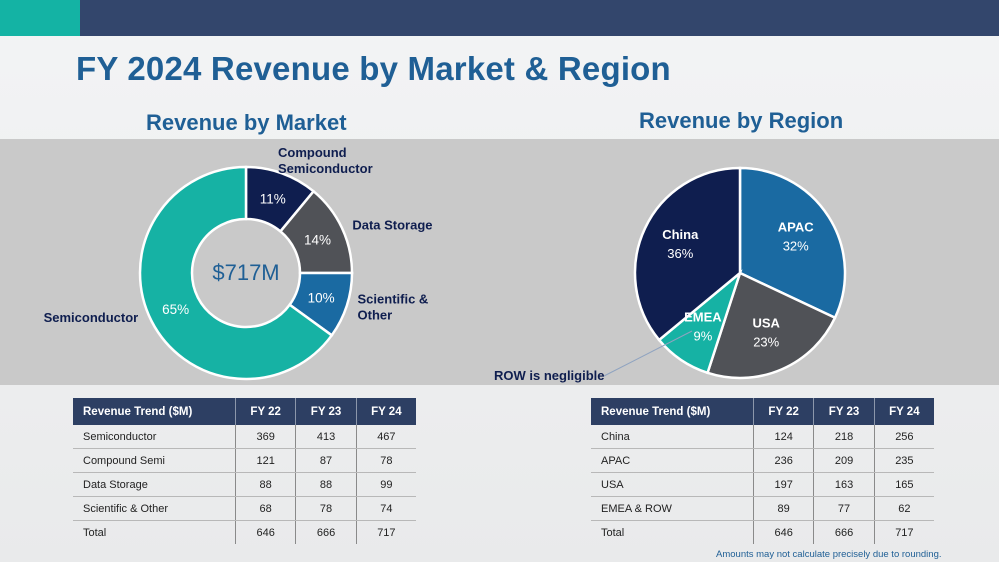 The image size is (999, 562). I want to click on table-cell: 62, so click(904, 508).